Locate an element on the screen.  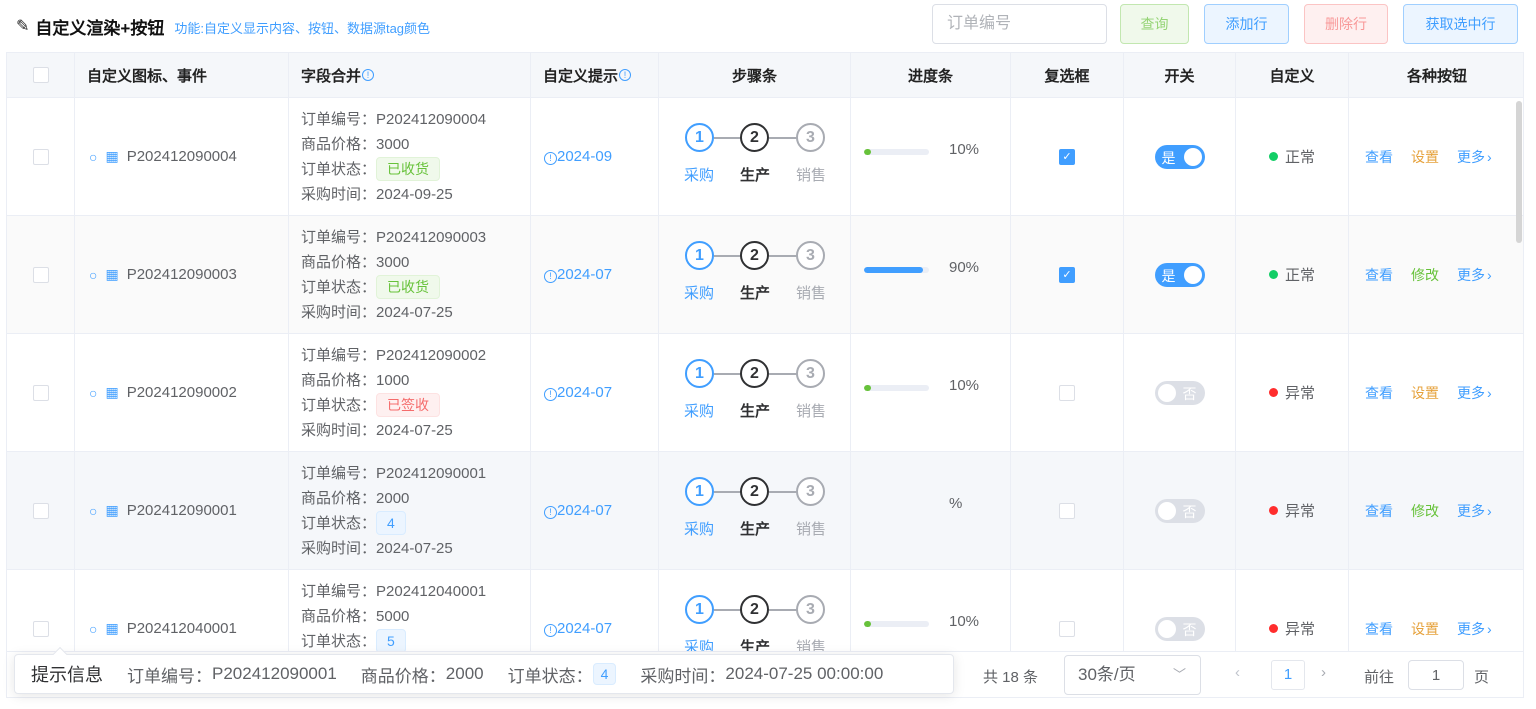
order-number: P202412090001 is located at coordinates (181, 510).